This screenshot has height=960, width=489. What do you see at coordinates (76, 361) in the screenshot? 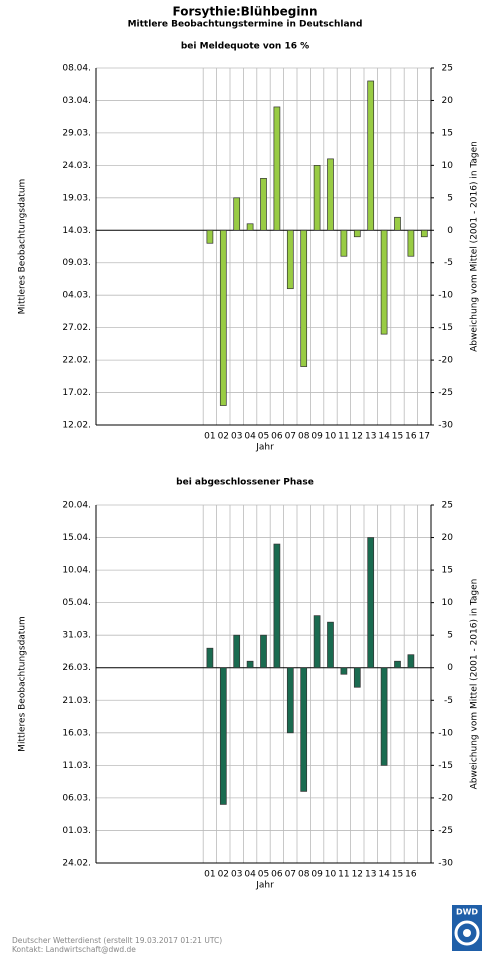
I see `y-tick-label: 22.02.` at bounding box center [76, 361].